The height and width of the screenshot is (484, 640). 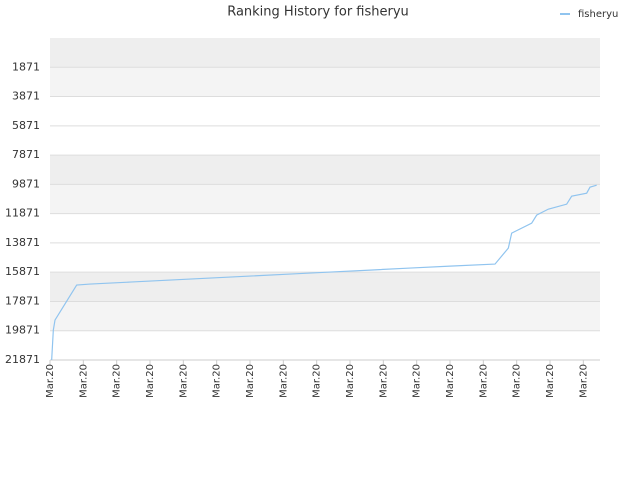 I want to click on y-tick-label: 7871, so click(x=26, y=154).